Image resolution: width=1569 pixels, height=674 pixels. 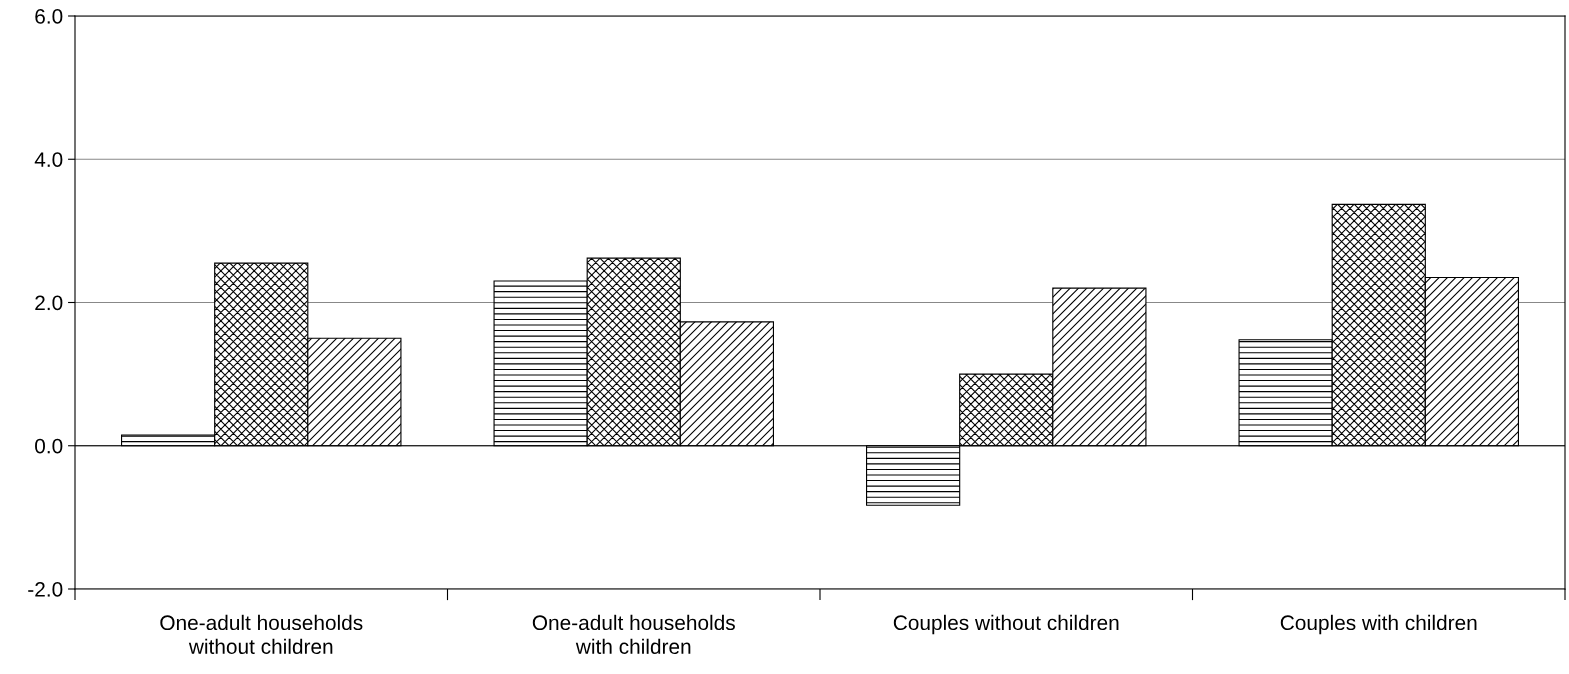 I want to click on x-tick-label: Couples without children, so click(x=1006, y=624).